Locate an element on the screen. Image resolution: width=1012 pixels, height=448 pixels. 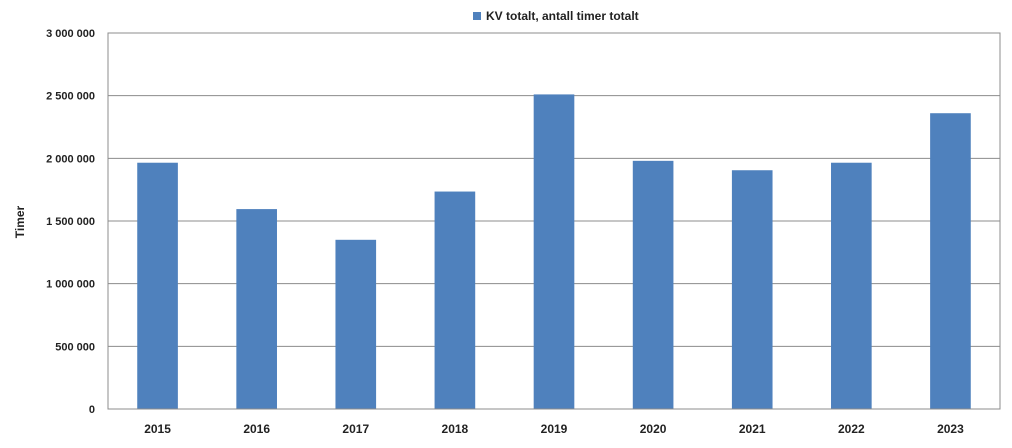
x-axis-ticks: 2015 2016 2017 2018 2019 2020 2021 2022 2023 is located at coordinates (554, 429).